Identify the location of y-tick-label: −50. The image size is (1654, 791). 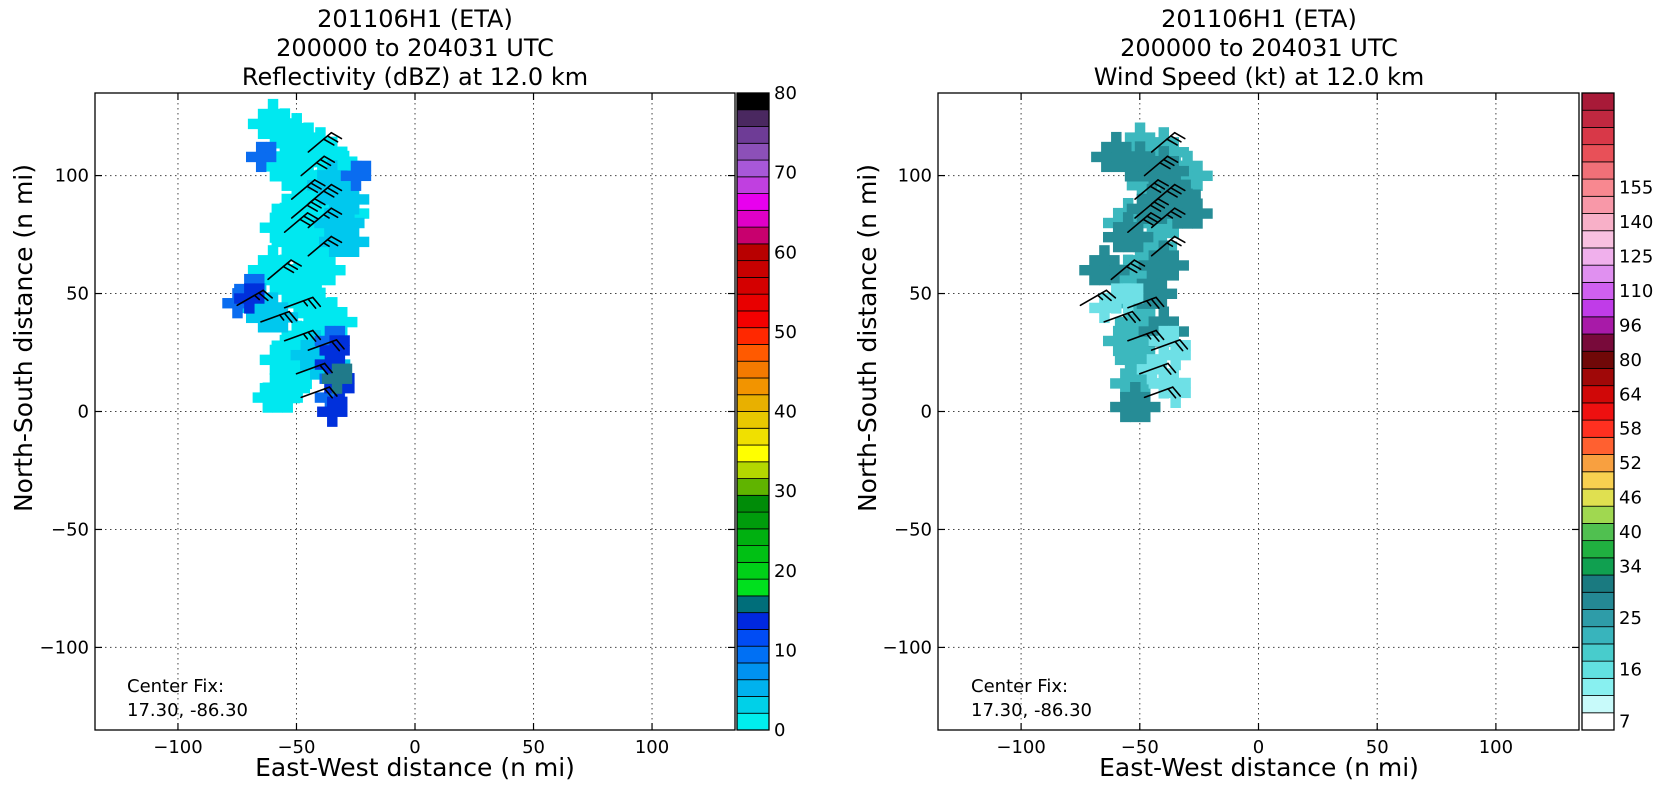
(913, 529).